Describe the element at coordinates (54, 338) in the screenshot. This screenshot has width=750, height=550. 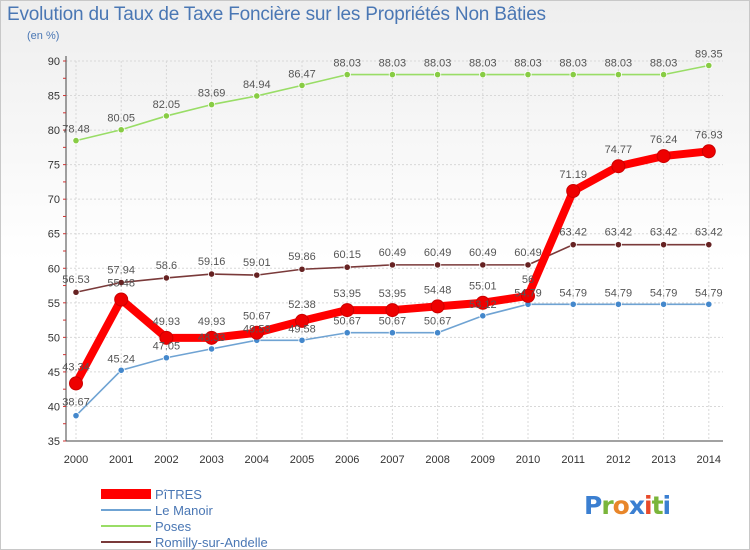
I see `y-tick-label: 50` at that location.